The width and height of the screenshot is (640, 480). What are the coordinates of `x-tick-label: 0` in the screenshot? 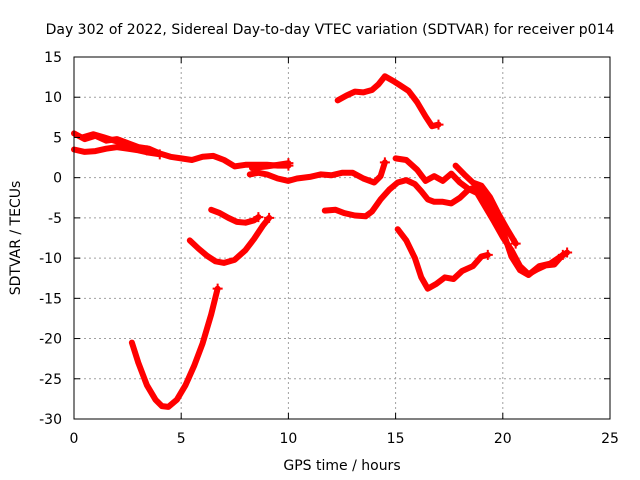 It's located at (74, 439).